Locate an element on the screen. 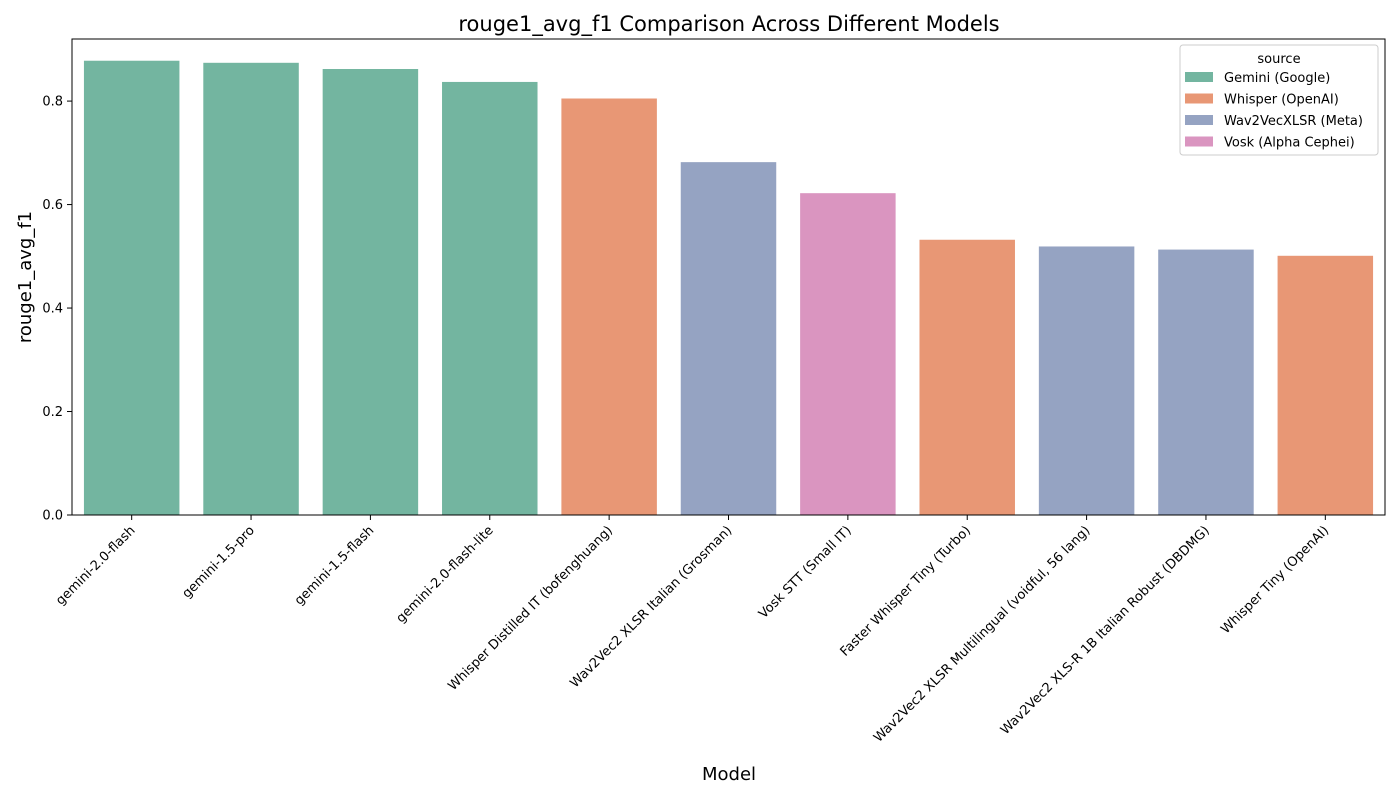 The width and height of the screenshot is (1400, 800). x-tick-label: Whisper Tiny (OpenAI) is located at coordinates (1275, 580).